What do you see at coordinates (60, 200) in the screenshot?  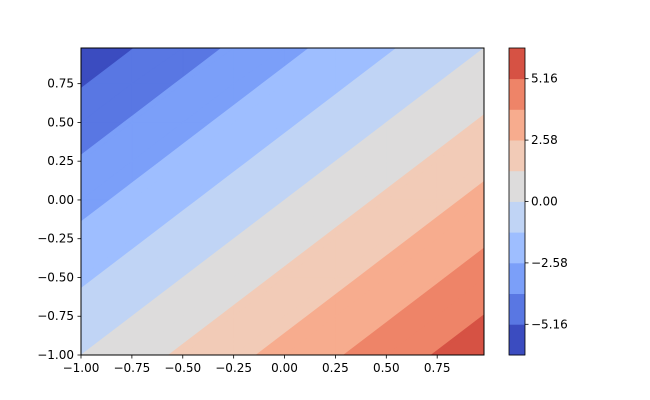 I see `y-tick-label: 0.00` at bounding box center [60, 200].